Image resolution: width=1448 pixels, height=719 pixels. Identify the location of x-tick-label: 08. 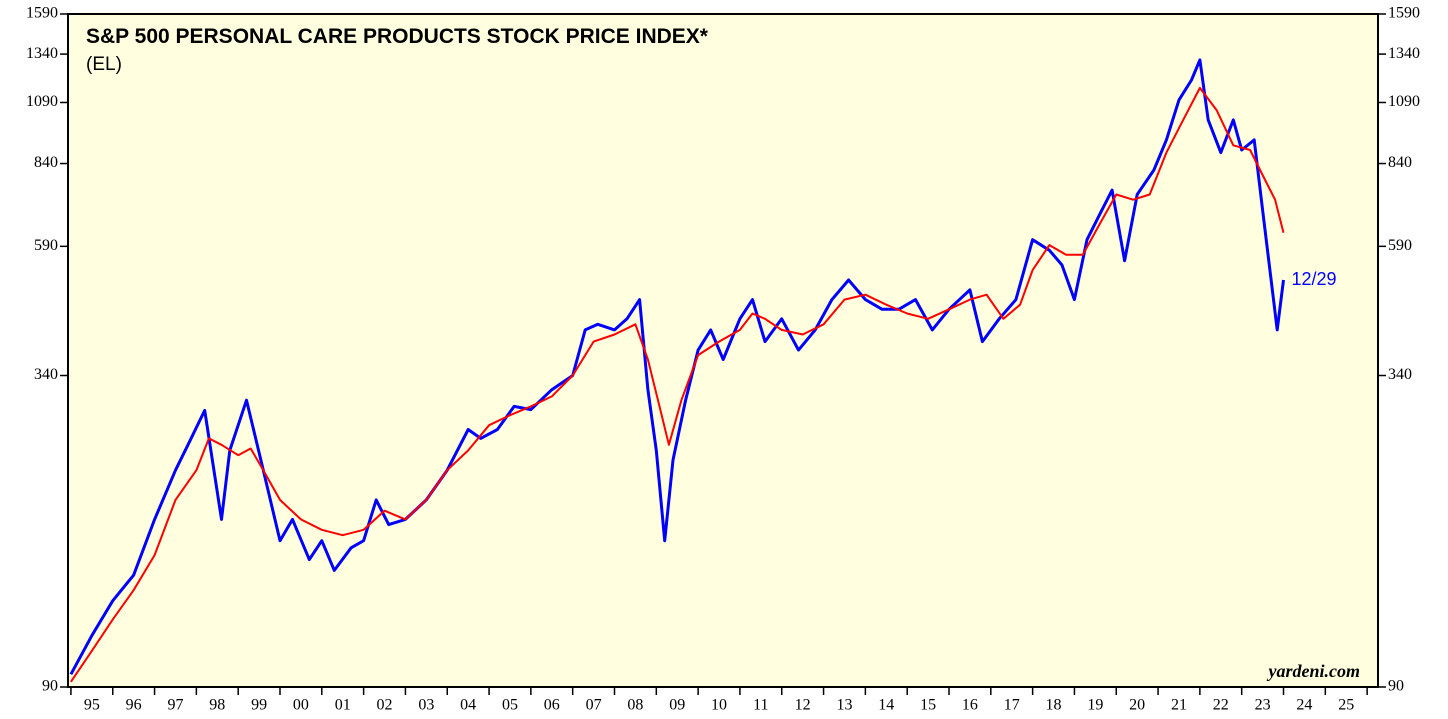
(635, 705).